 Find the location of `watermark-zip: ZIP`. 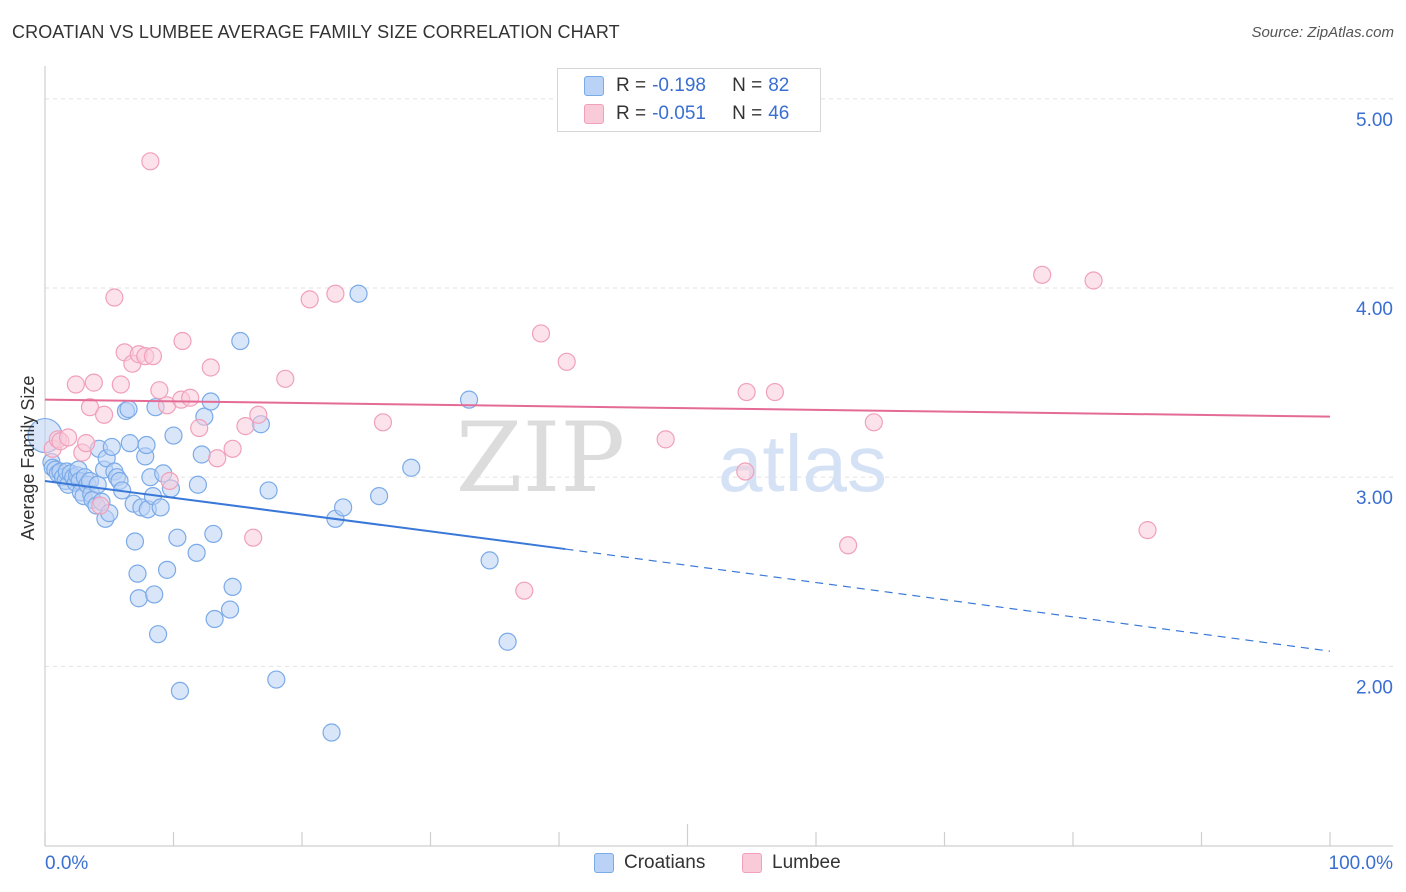

watermark-zip: ZIP is located at coordinates (540, 458).